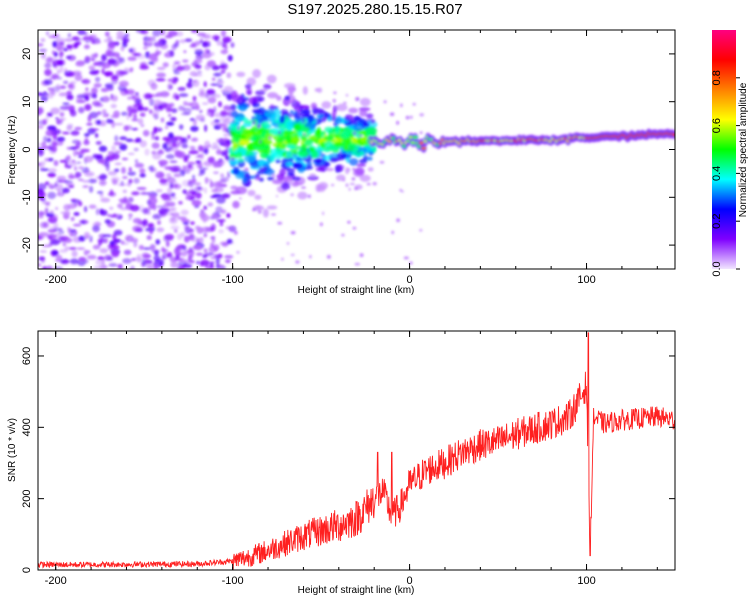 The width and height of the screenshot is (750, 600). I want to click on spectrogram-x-tick-label: -200, so click(56, 280).